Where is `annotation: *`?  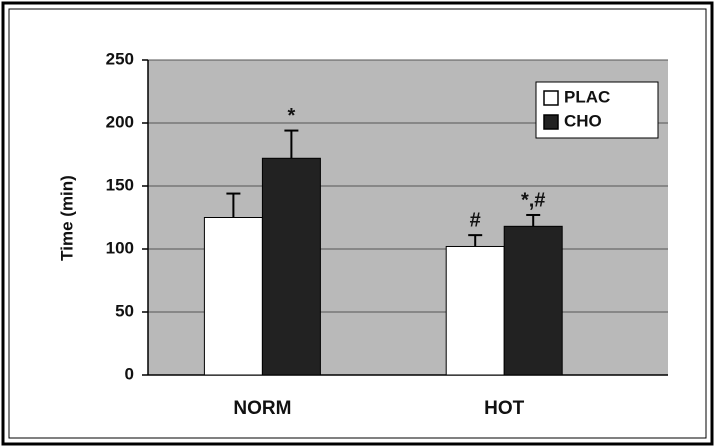 annotation: * is located at coordinates (292, 116).